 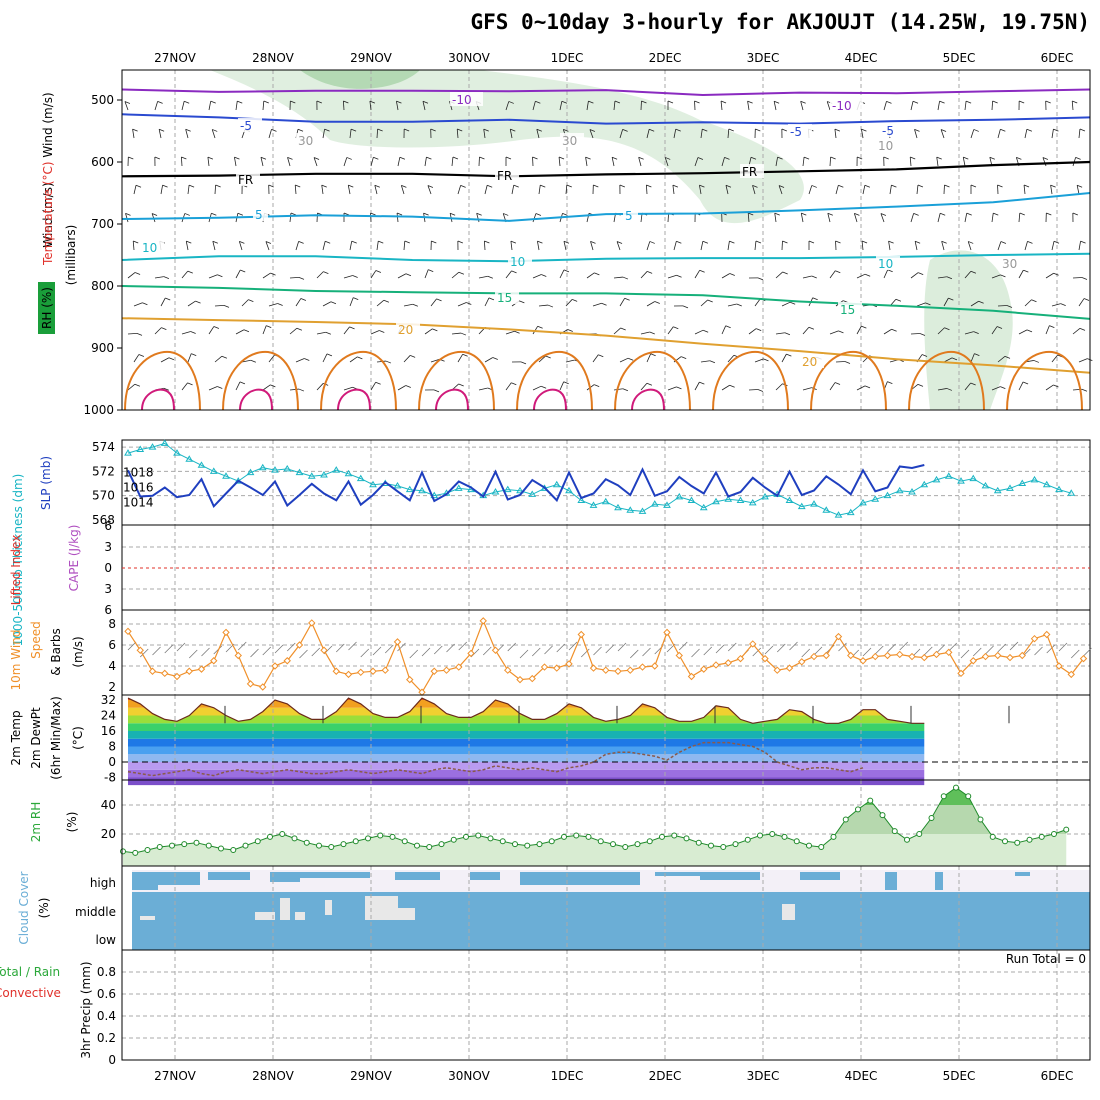 What do you see at coordinates (71, 255) in the screenshot?
I see `millibars-axis-label: (millibars)` at bounding box center [71, 255].